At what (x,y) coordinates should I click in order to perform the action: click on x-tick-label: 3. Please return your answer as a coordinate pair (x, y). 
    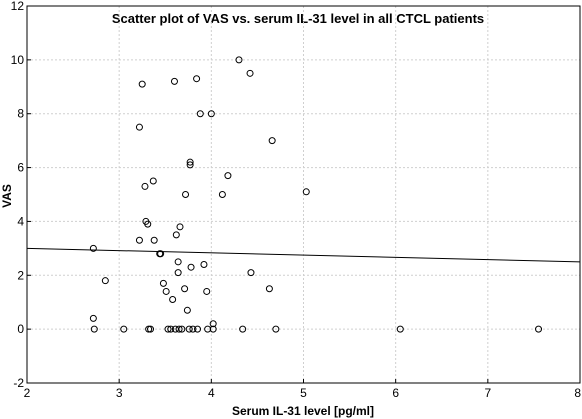
    Looking at the image, I should click on (119, 393).